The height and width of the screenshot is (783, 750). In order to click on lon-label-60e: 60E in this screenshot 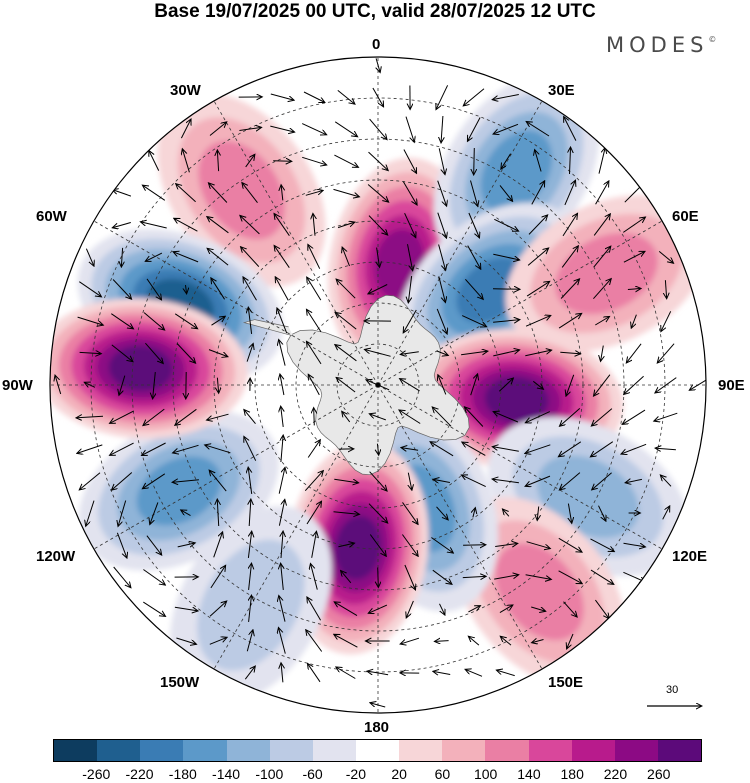, I will do `click(685, 216)`.